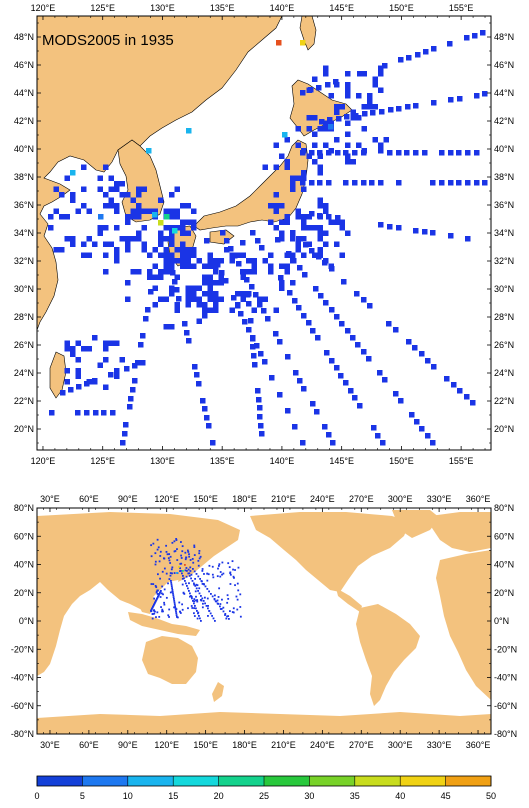  Describe the element at coordinates (330, 552) in the screenshot. I see `land-north-america` at that location.